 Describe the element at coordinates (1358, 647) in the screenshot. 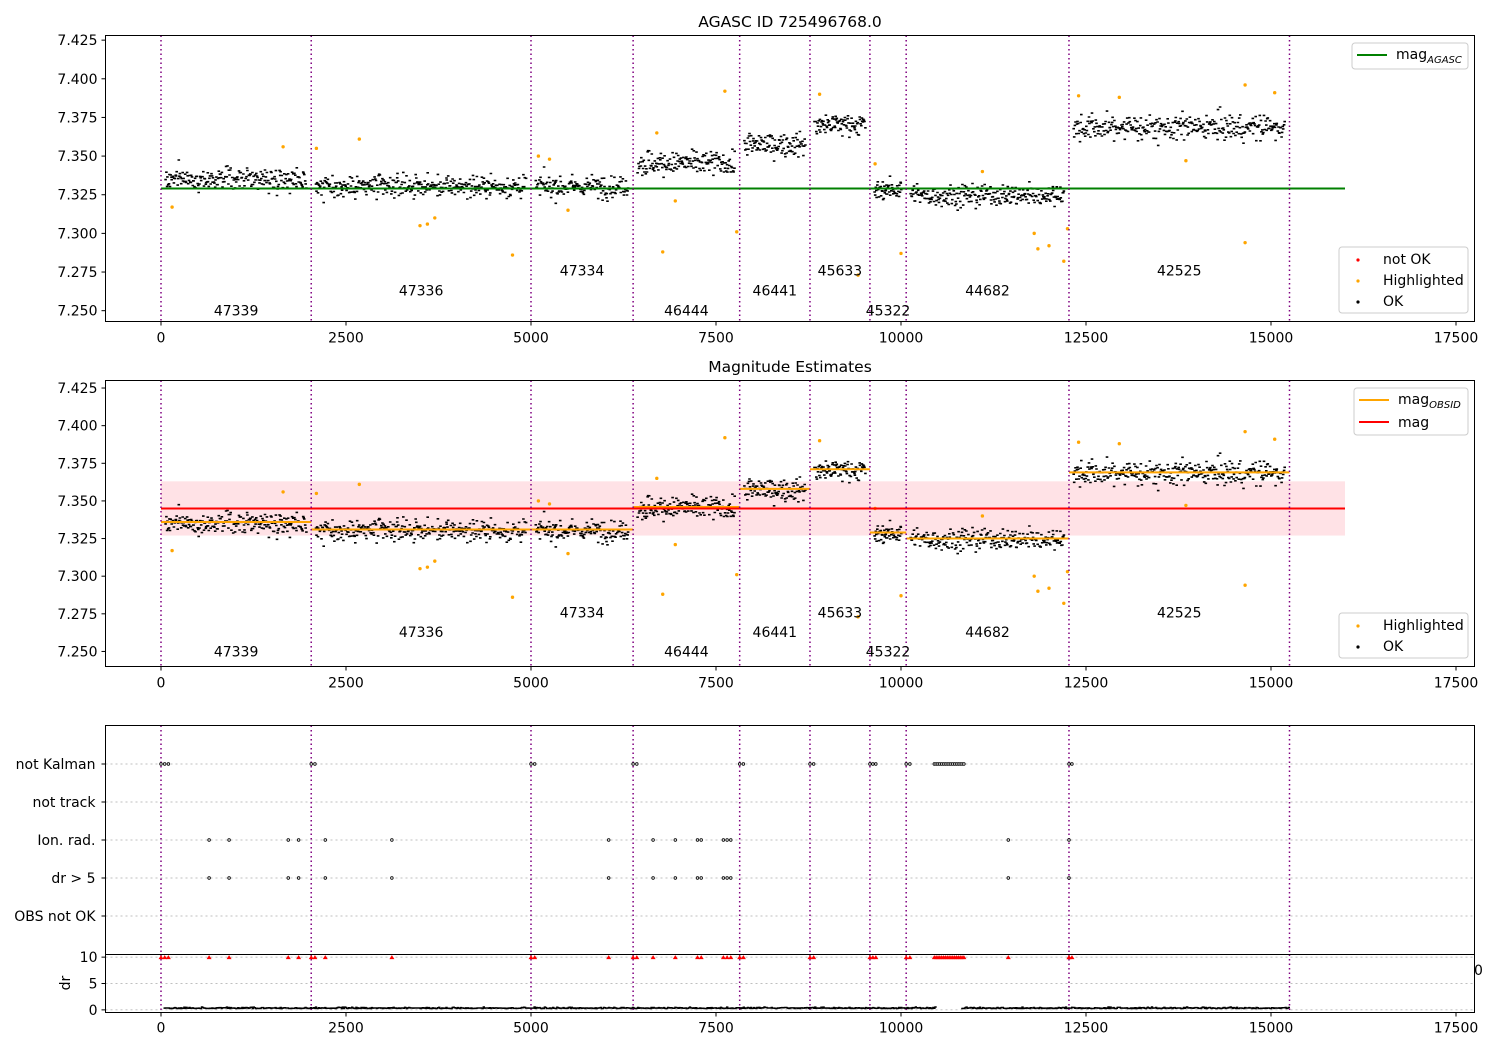

I see `p2-legend-ok-marker` at that location.